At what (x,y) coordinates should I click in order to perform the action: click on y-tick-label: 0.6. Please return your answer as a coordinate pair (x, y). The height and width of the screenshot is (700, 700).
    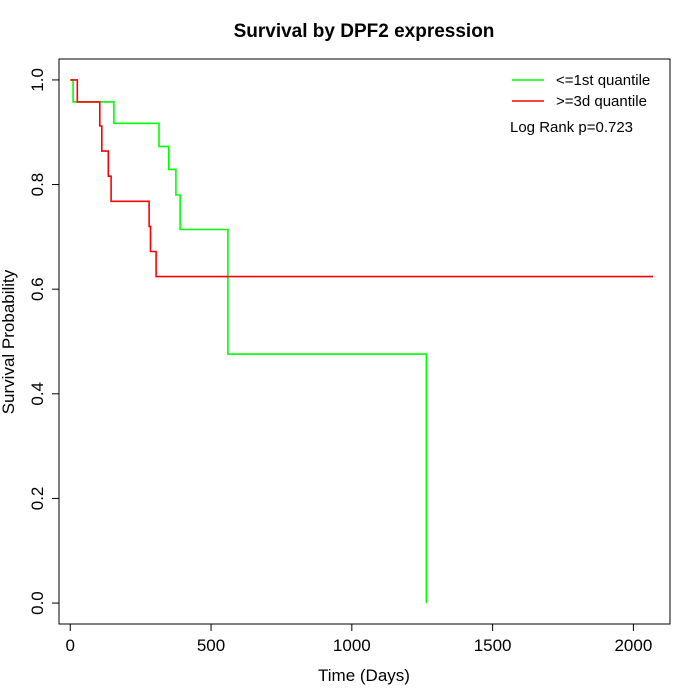
    Looking at the image, I should click on (37, 289).